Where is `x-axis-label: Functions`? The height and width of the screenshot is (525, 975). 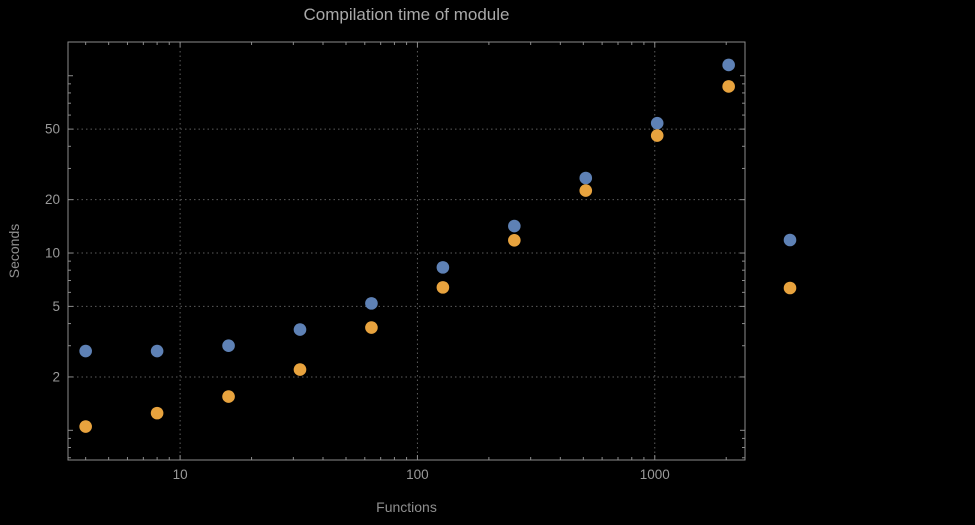
x-axis-label: Functions is located at coordinates (406, 507).